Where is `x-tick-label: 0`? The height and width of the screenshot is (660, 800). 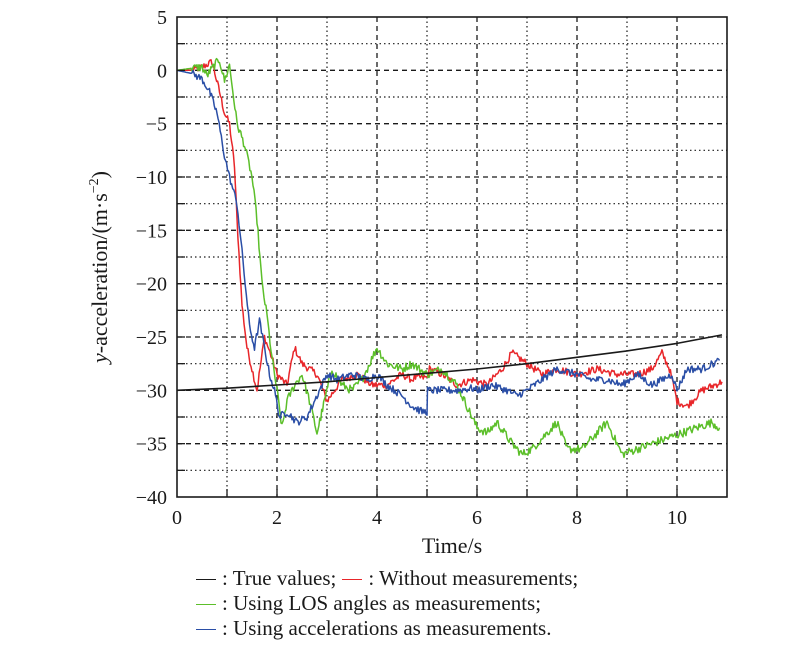
x-tick-label: 0 is located at coordinates (177, 518).